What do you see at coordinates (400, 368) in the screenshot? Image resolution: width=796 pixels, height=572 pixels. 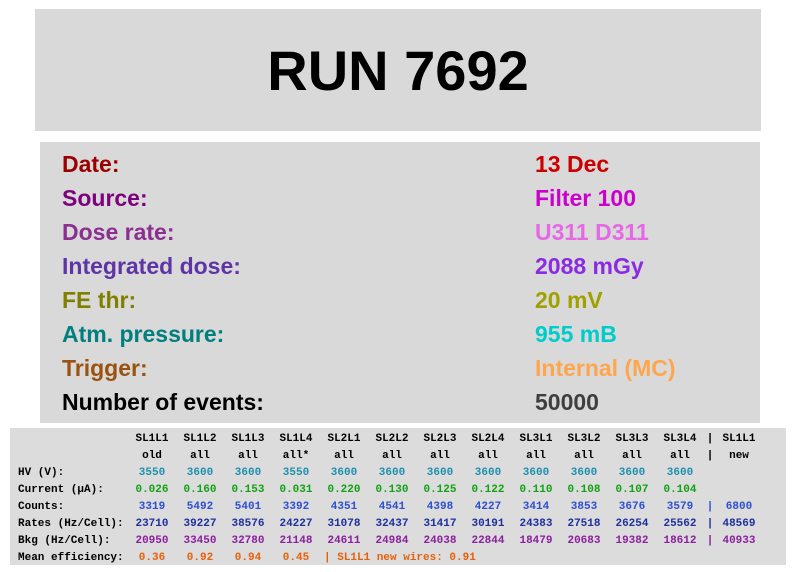 I see `info-row-trigger: Trigger: Internal (MC)` at bounding box center [400, 368].